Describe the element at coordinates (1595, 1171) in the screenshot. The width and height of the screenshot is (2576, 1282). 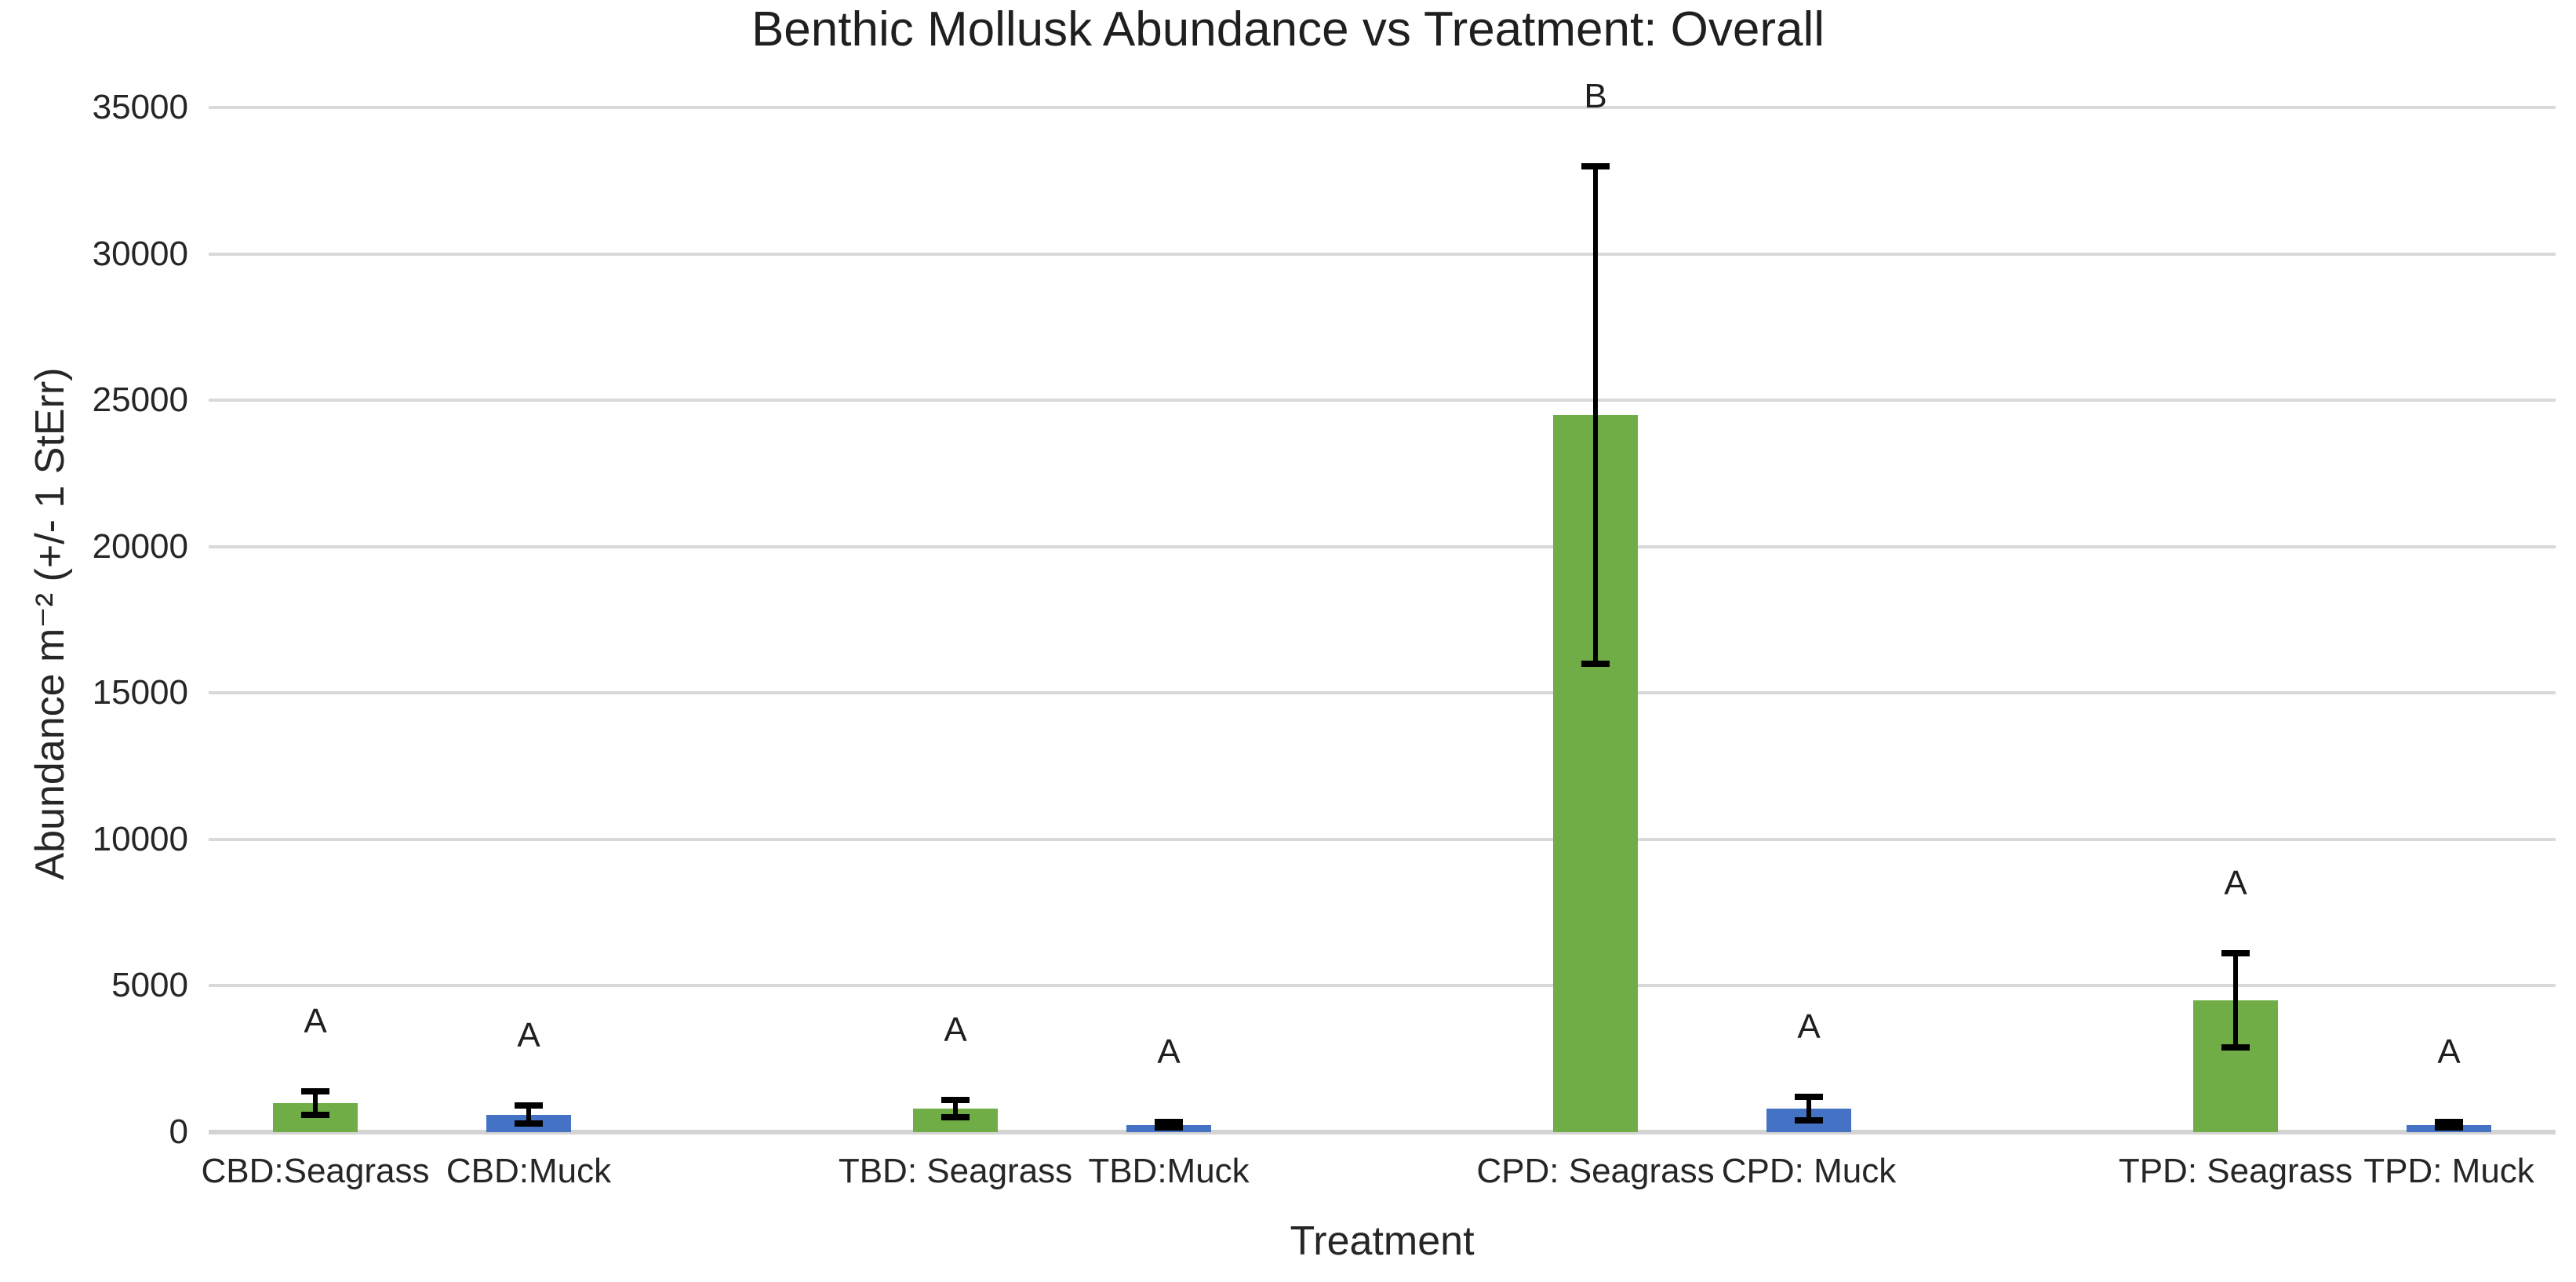
I see `x-tick-label: CPD: Seagrass` at that location.